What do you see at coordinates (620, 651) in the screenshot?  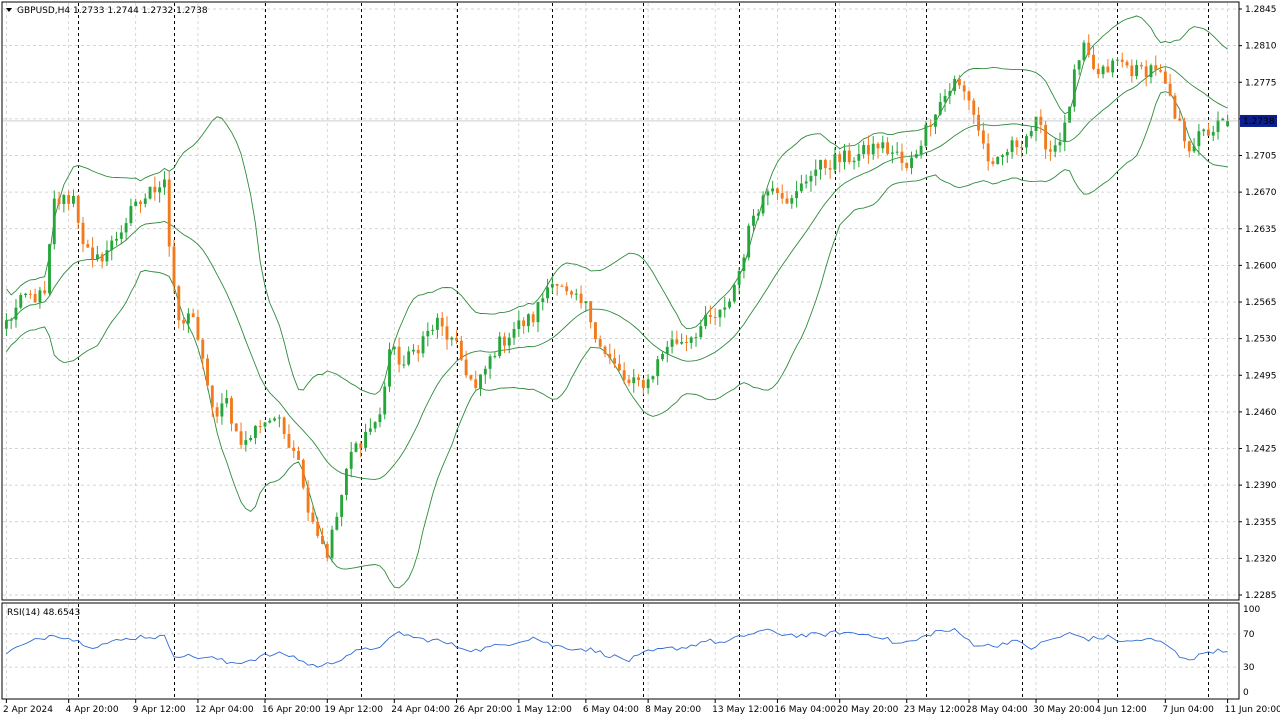 I see `rsi-pane` at bounding box center [620, 651].